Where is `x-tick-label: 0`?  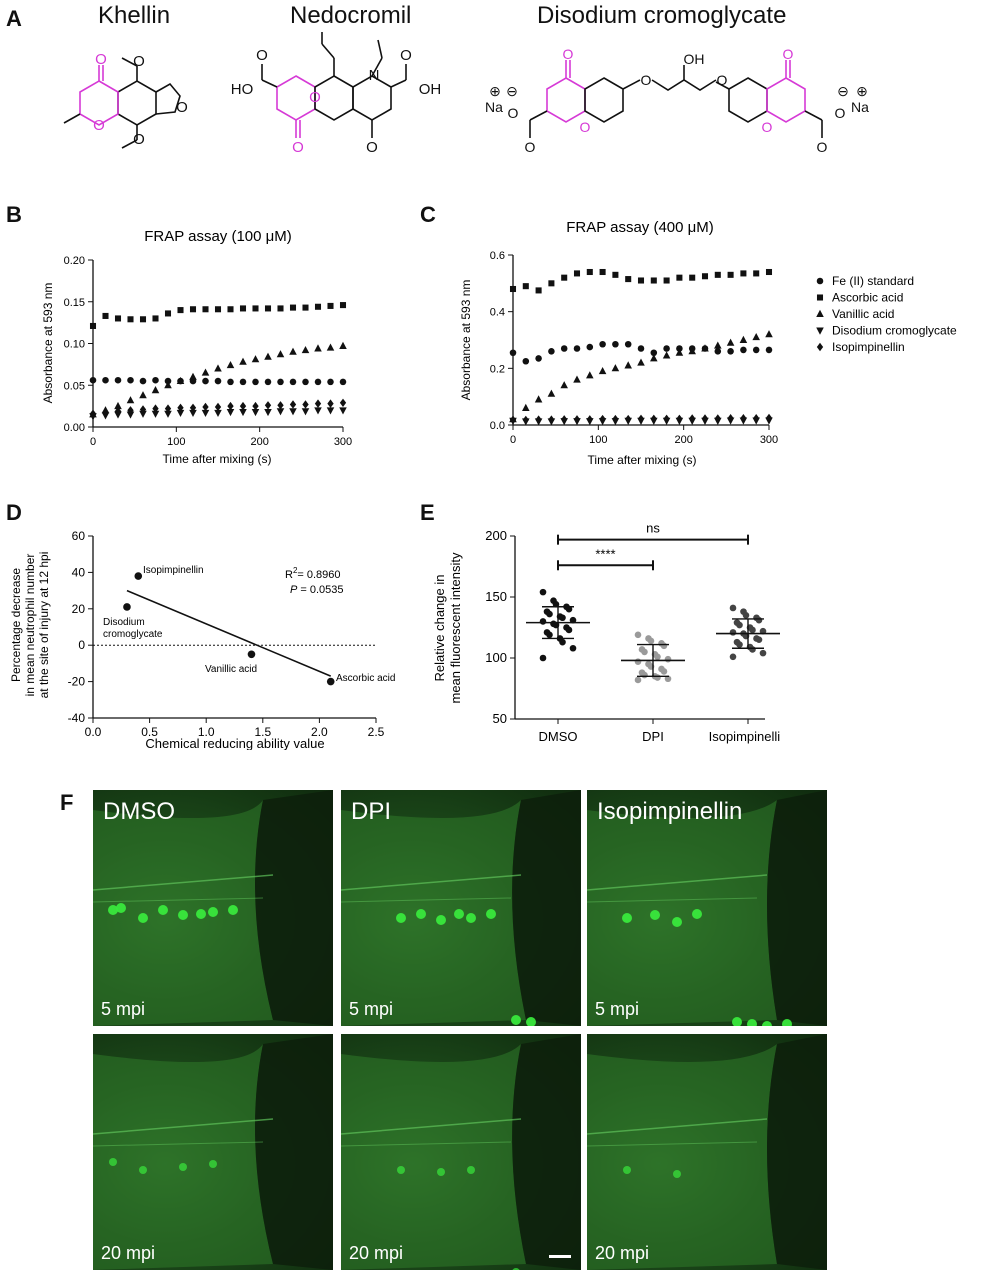
x-tick-label: 0 is located at coordinates (93, 442).